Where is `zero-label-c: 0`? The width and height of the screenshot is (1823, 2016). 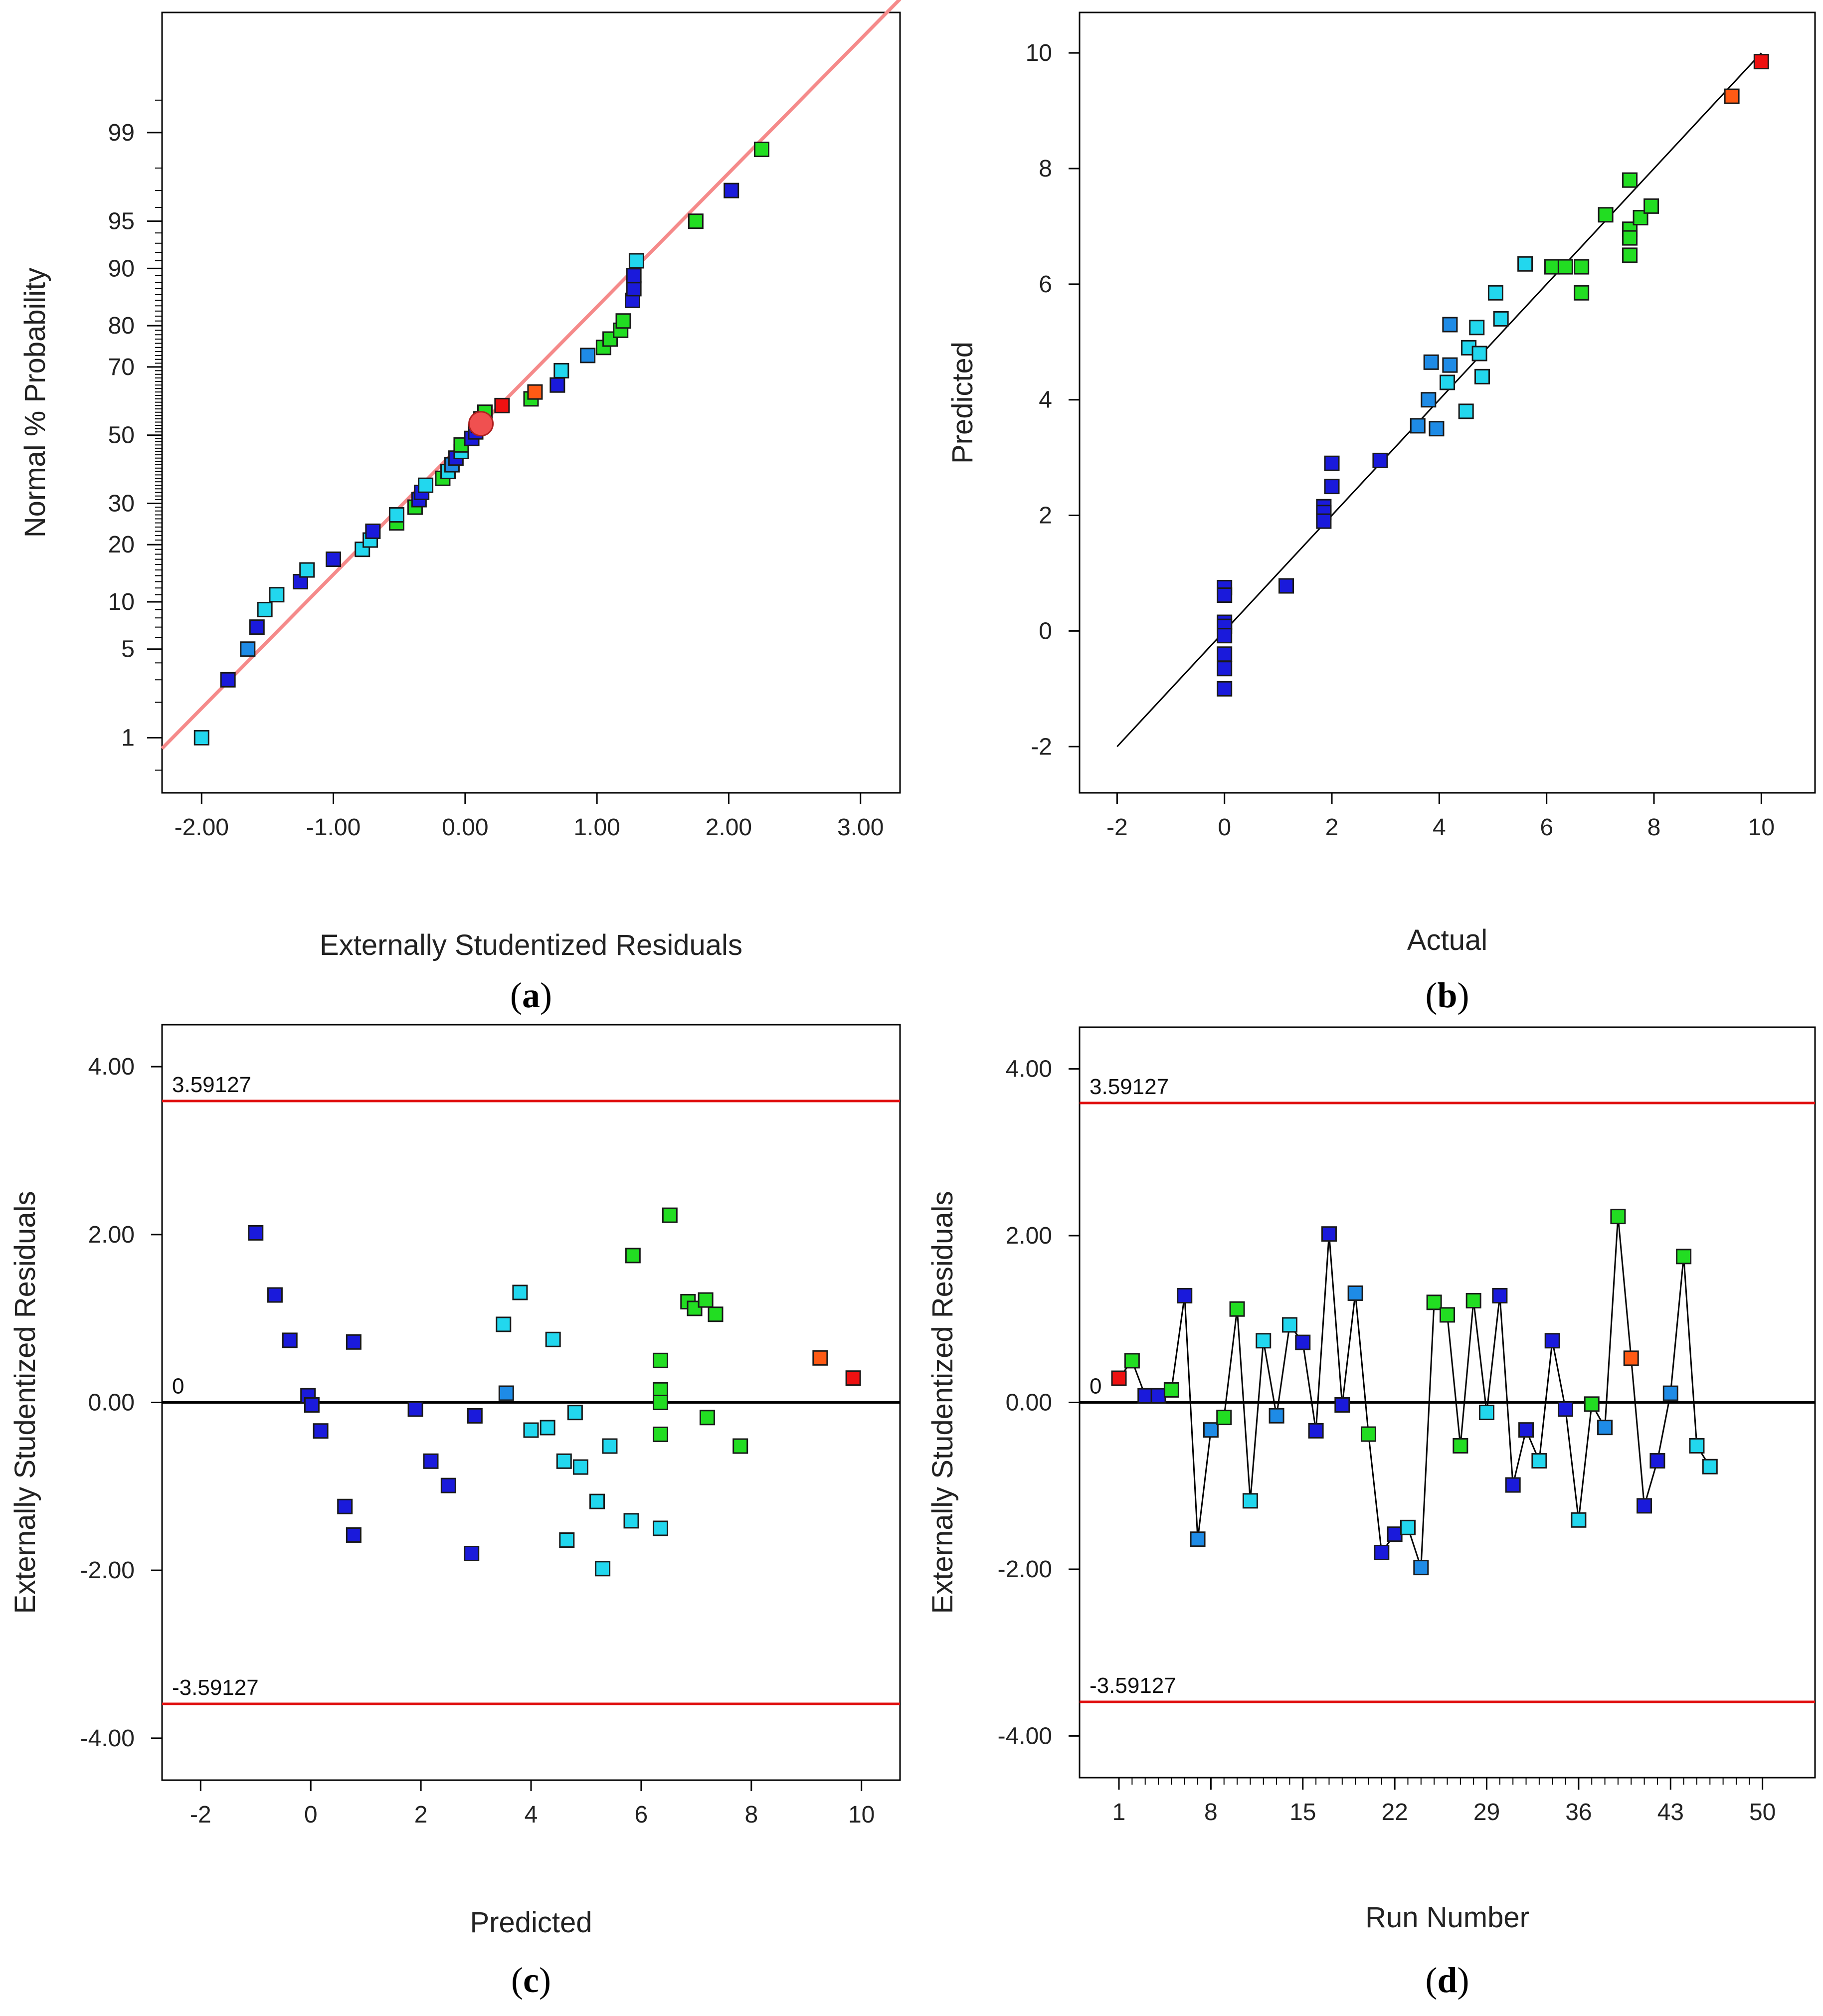
zero-label-c: 0 is located at coordinates (178, 1387).